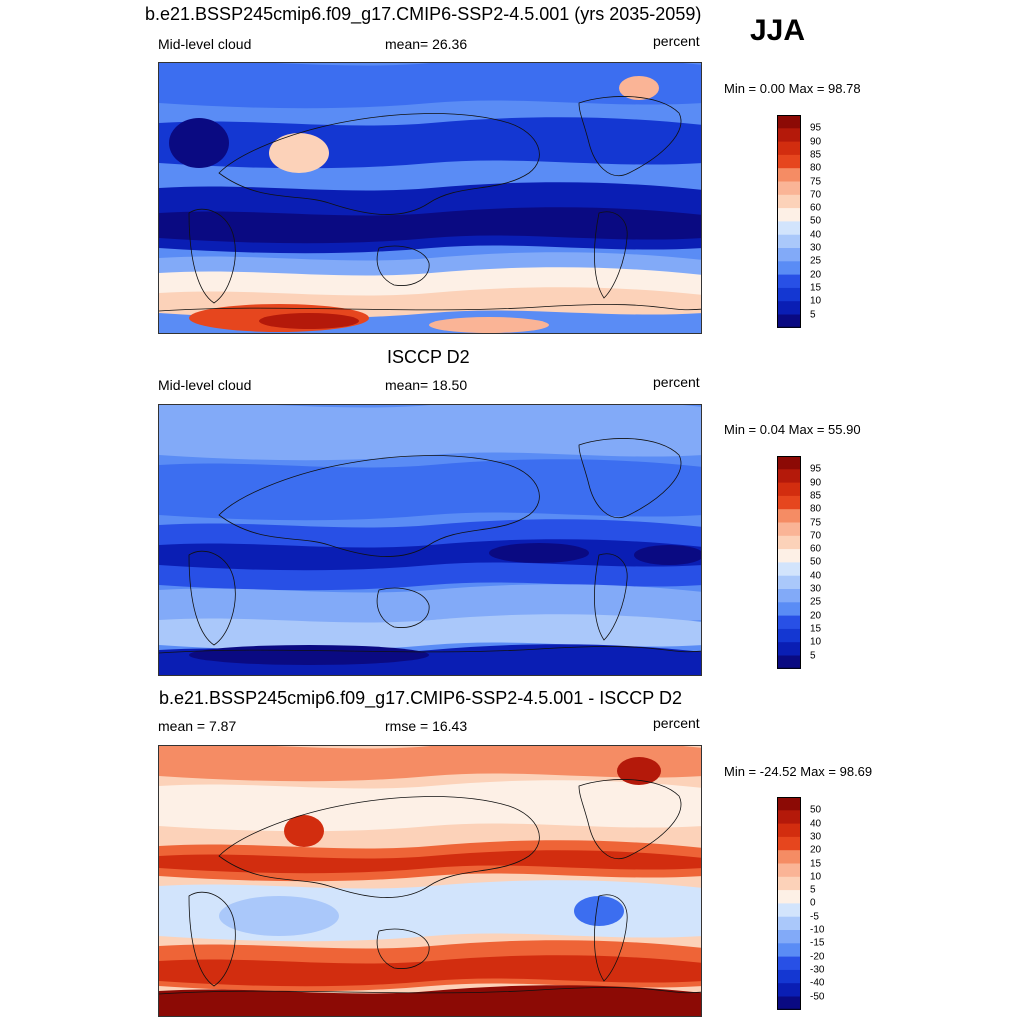 The image size is (1024, 1024). I want to click on colorbar-tick-label: 40, so click(816, 235).